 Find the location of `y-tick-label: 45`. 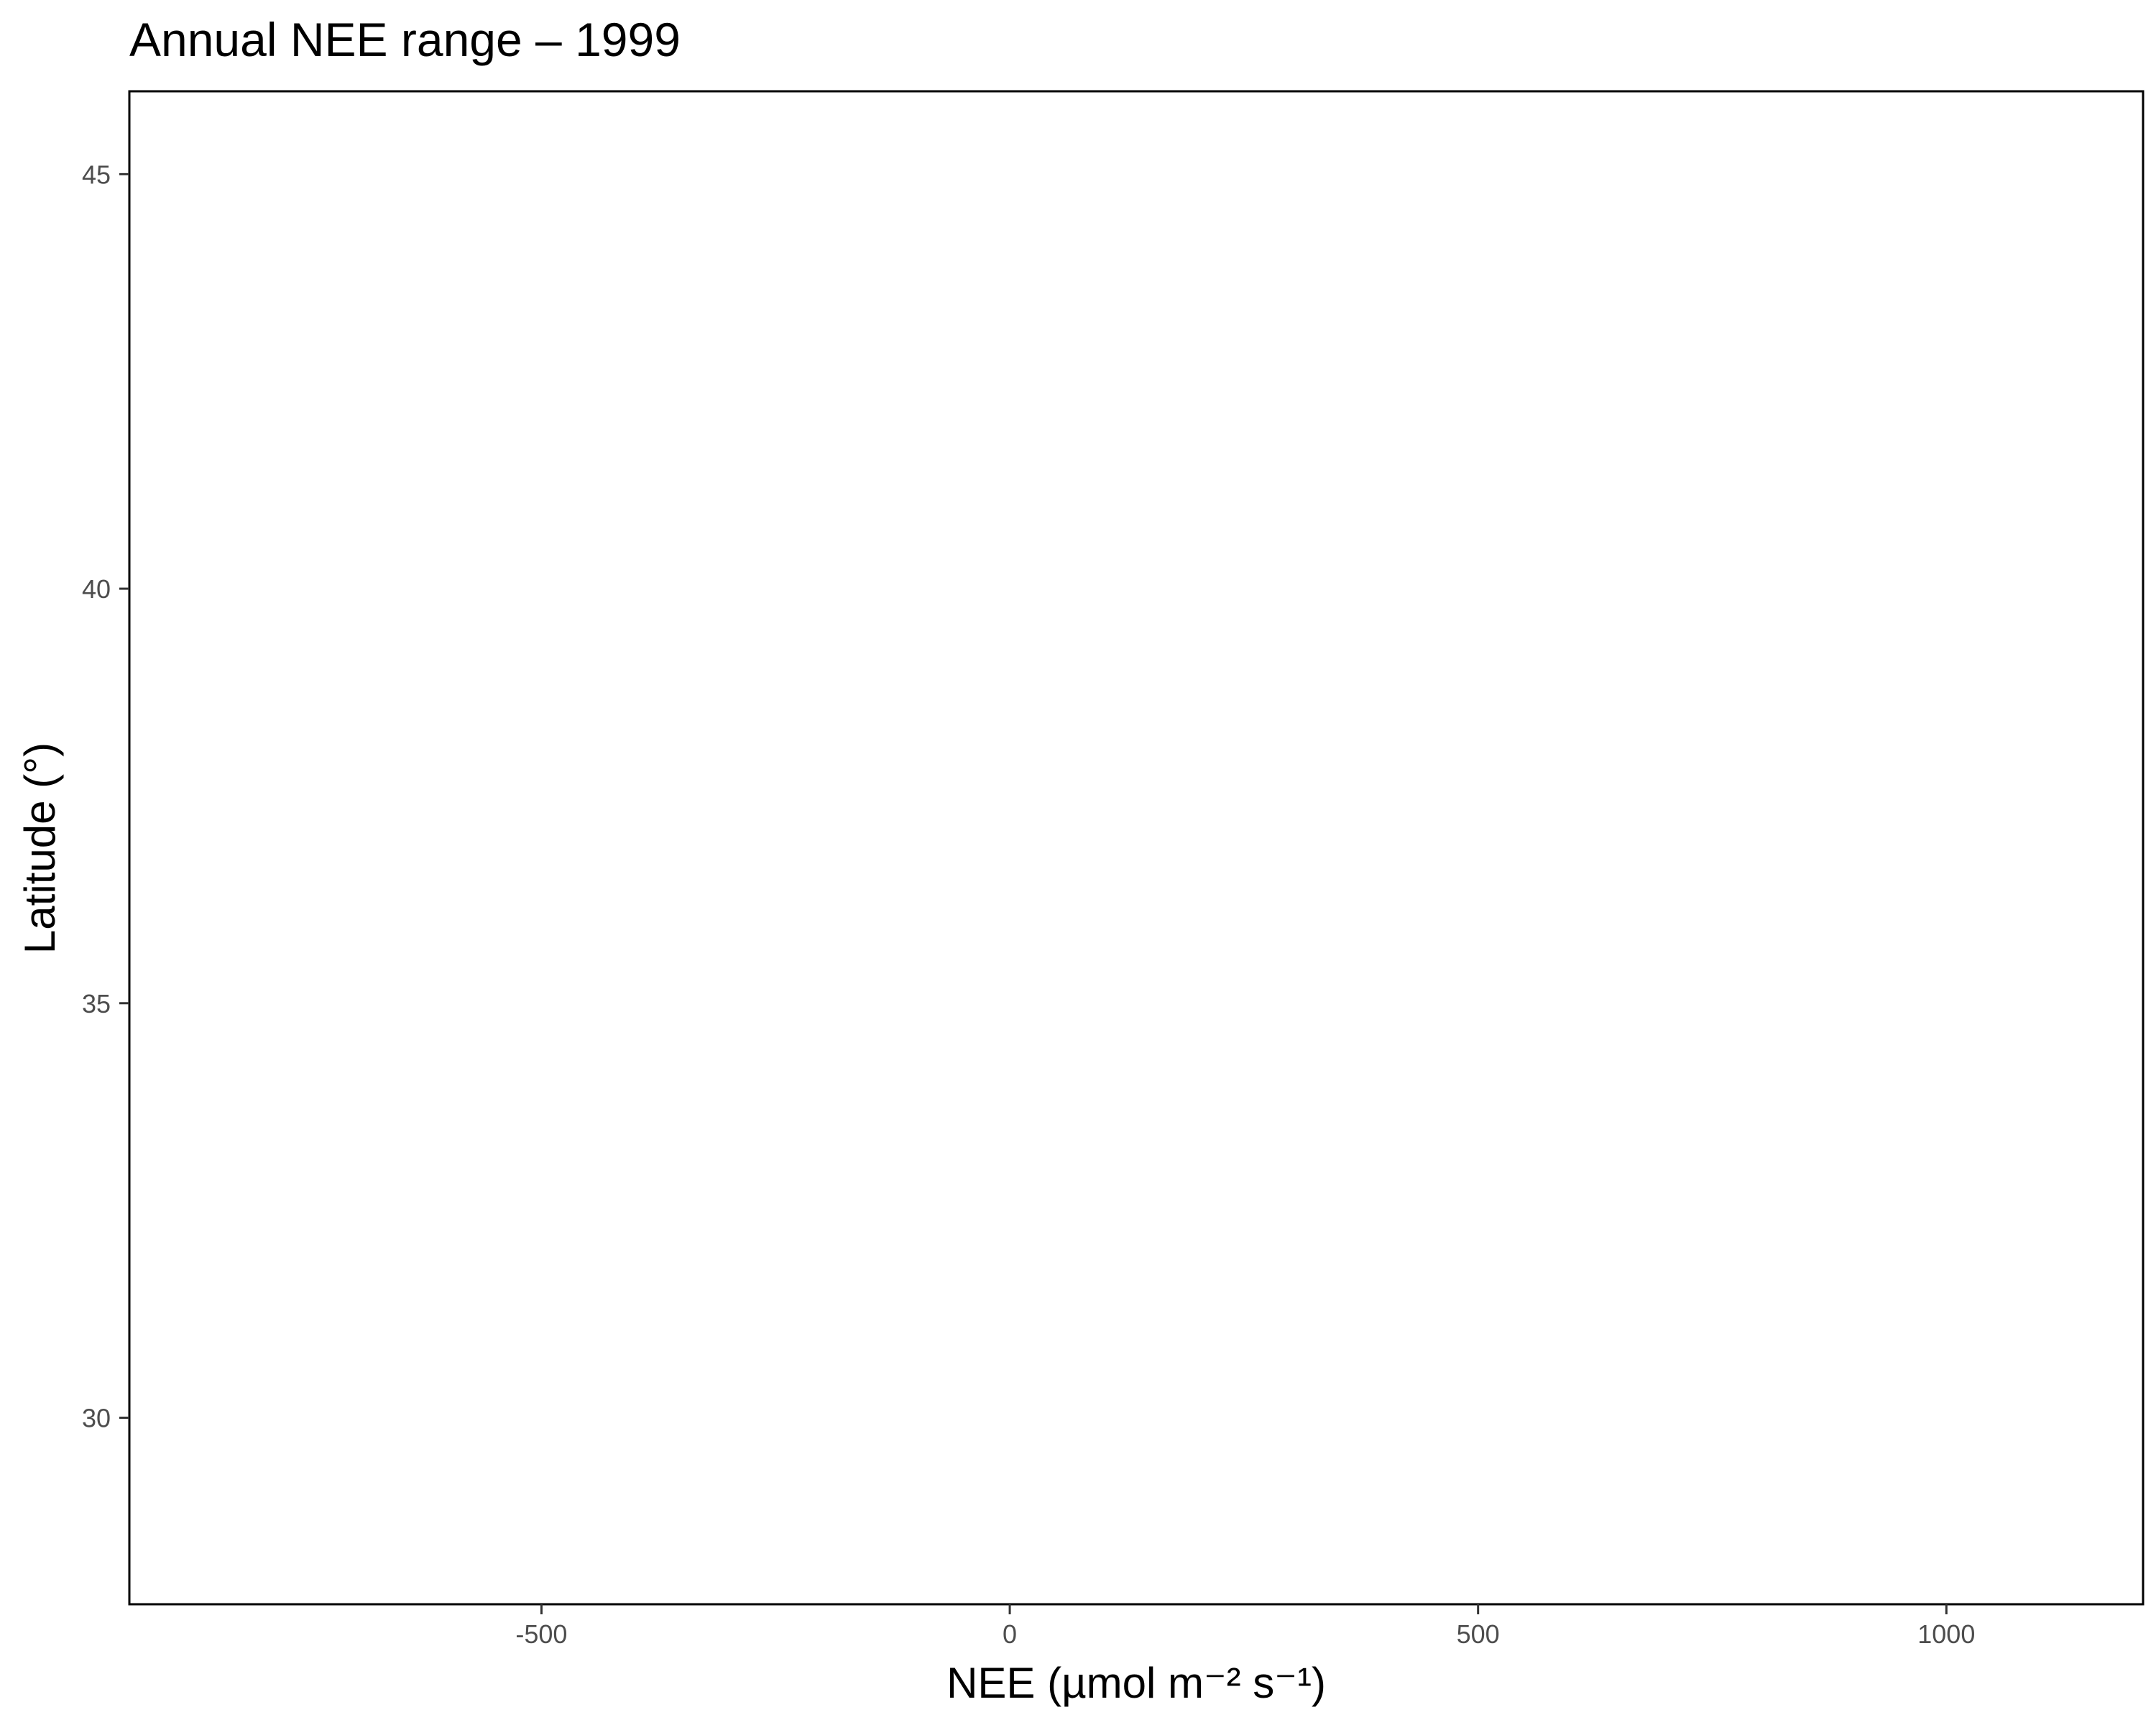

y-tick-label: 45 is located at coordinates (96, 174).